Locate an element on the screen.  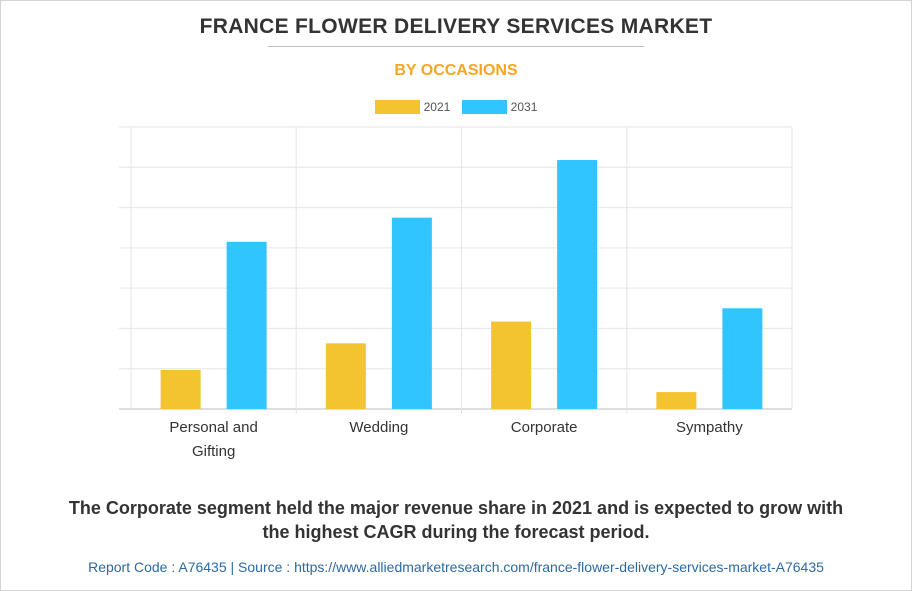
title-divider is located at coordinates (456, 46).